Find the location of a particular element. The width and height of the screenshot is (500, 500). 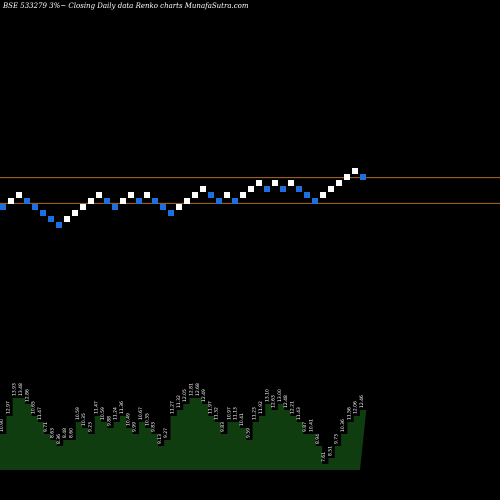

volume-label: 9.27 is located at coordinates (166, 433).